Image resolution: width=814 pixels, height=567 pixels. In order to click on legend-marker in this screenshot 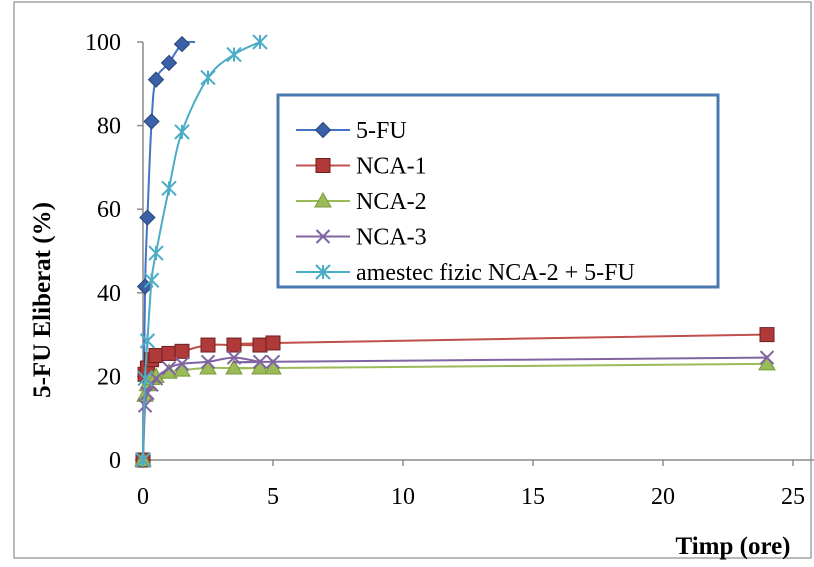, I will do `click(323, 166)`.